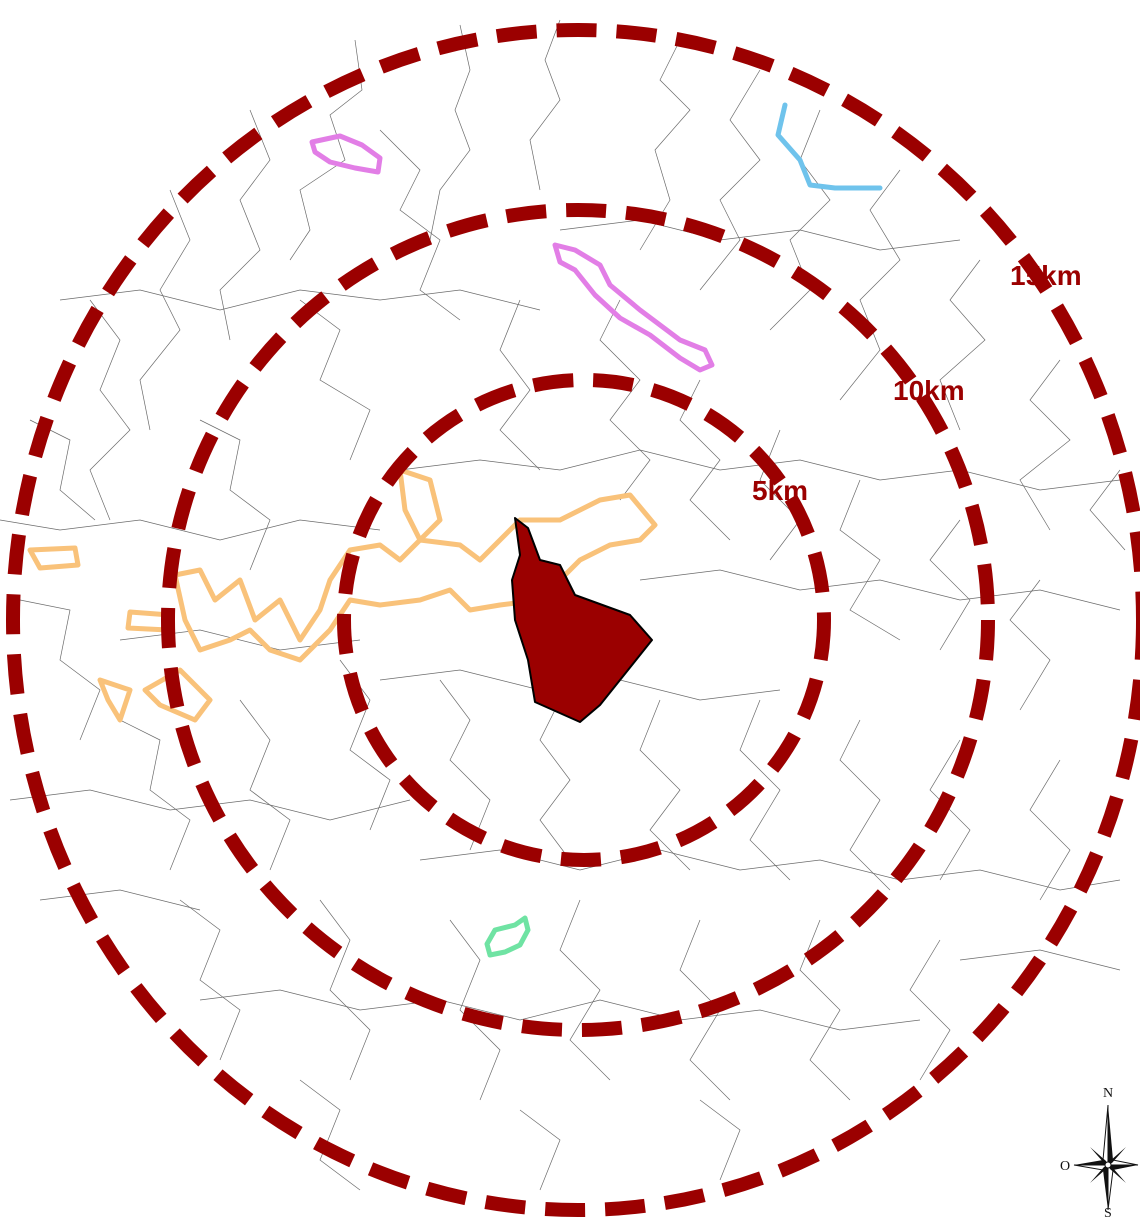 The width and height of the screenshot is (1140, 1221). What do you see at coordinates (780, 490) in the screenshot?
I see `ring-label-5km: 5km` at bounding box center [780, 490].